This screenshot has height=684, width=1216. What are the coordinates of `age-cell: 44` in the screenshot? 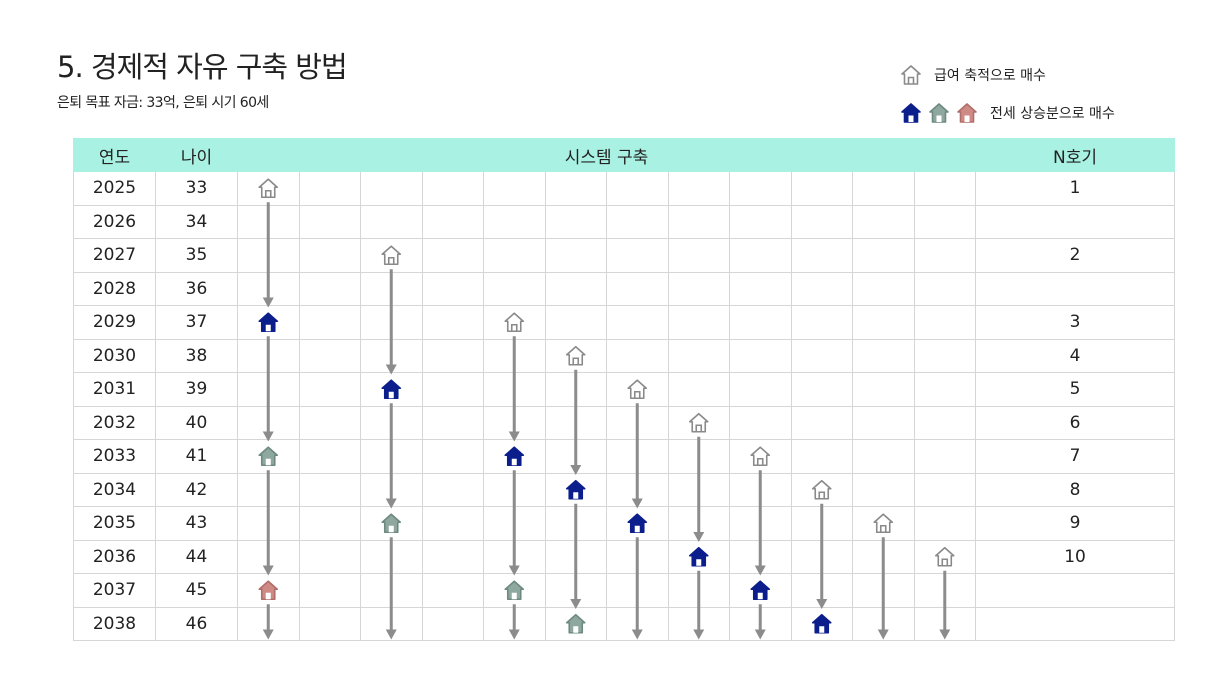 It's located at (196, 556).